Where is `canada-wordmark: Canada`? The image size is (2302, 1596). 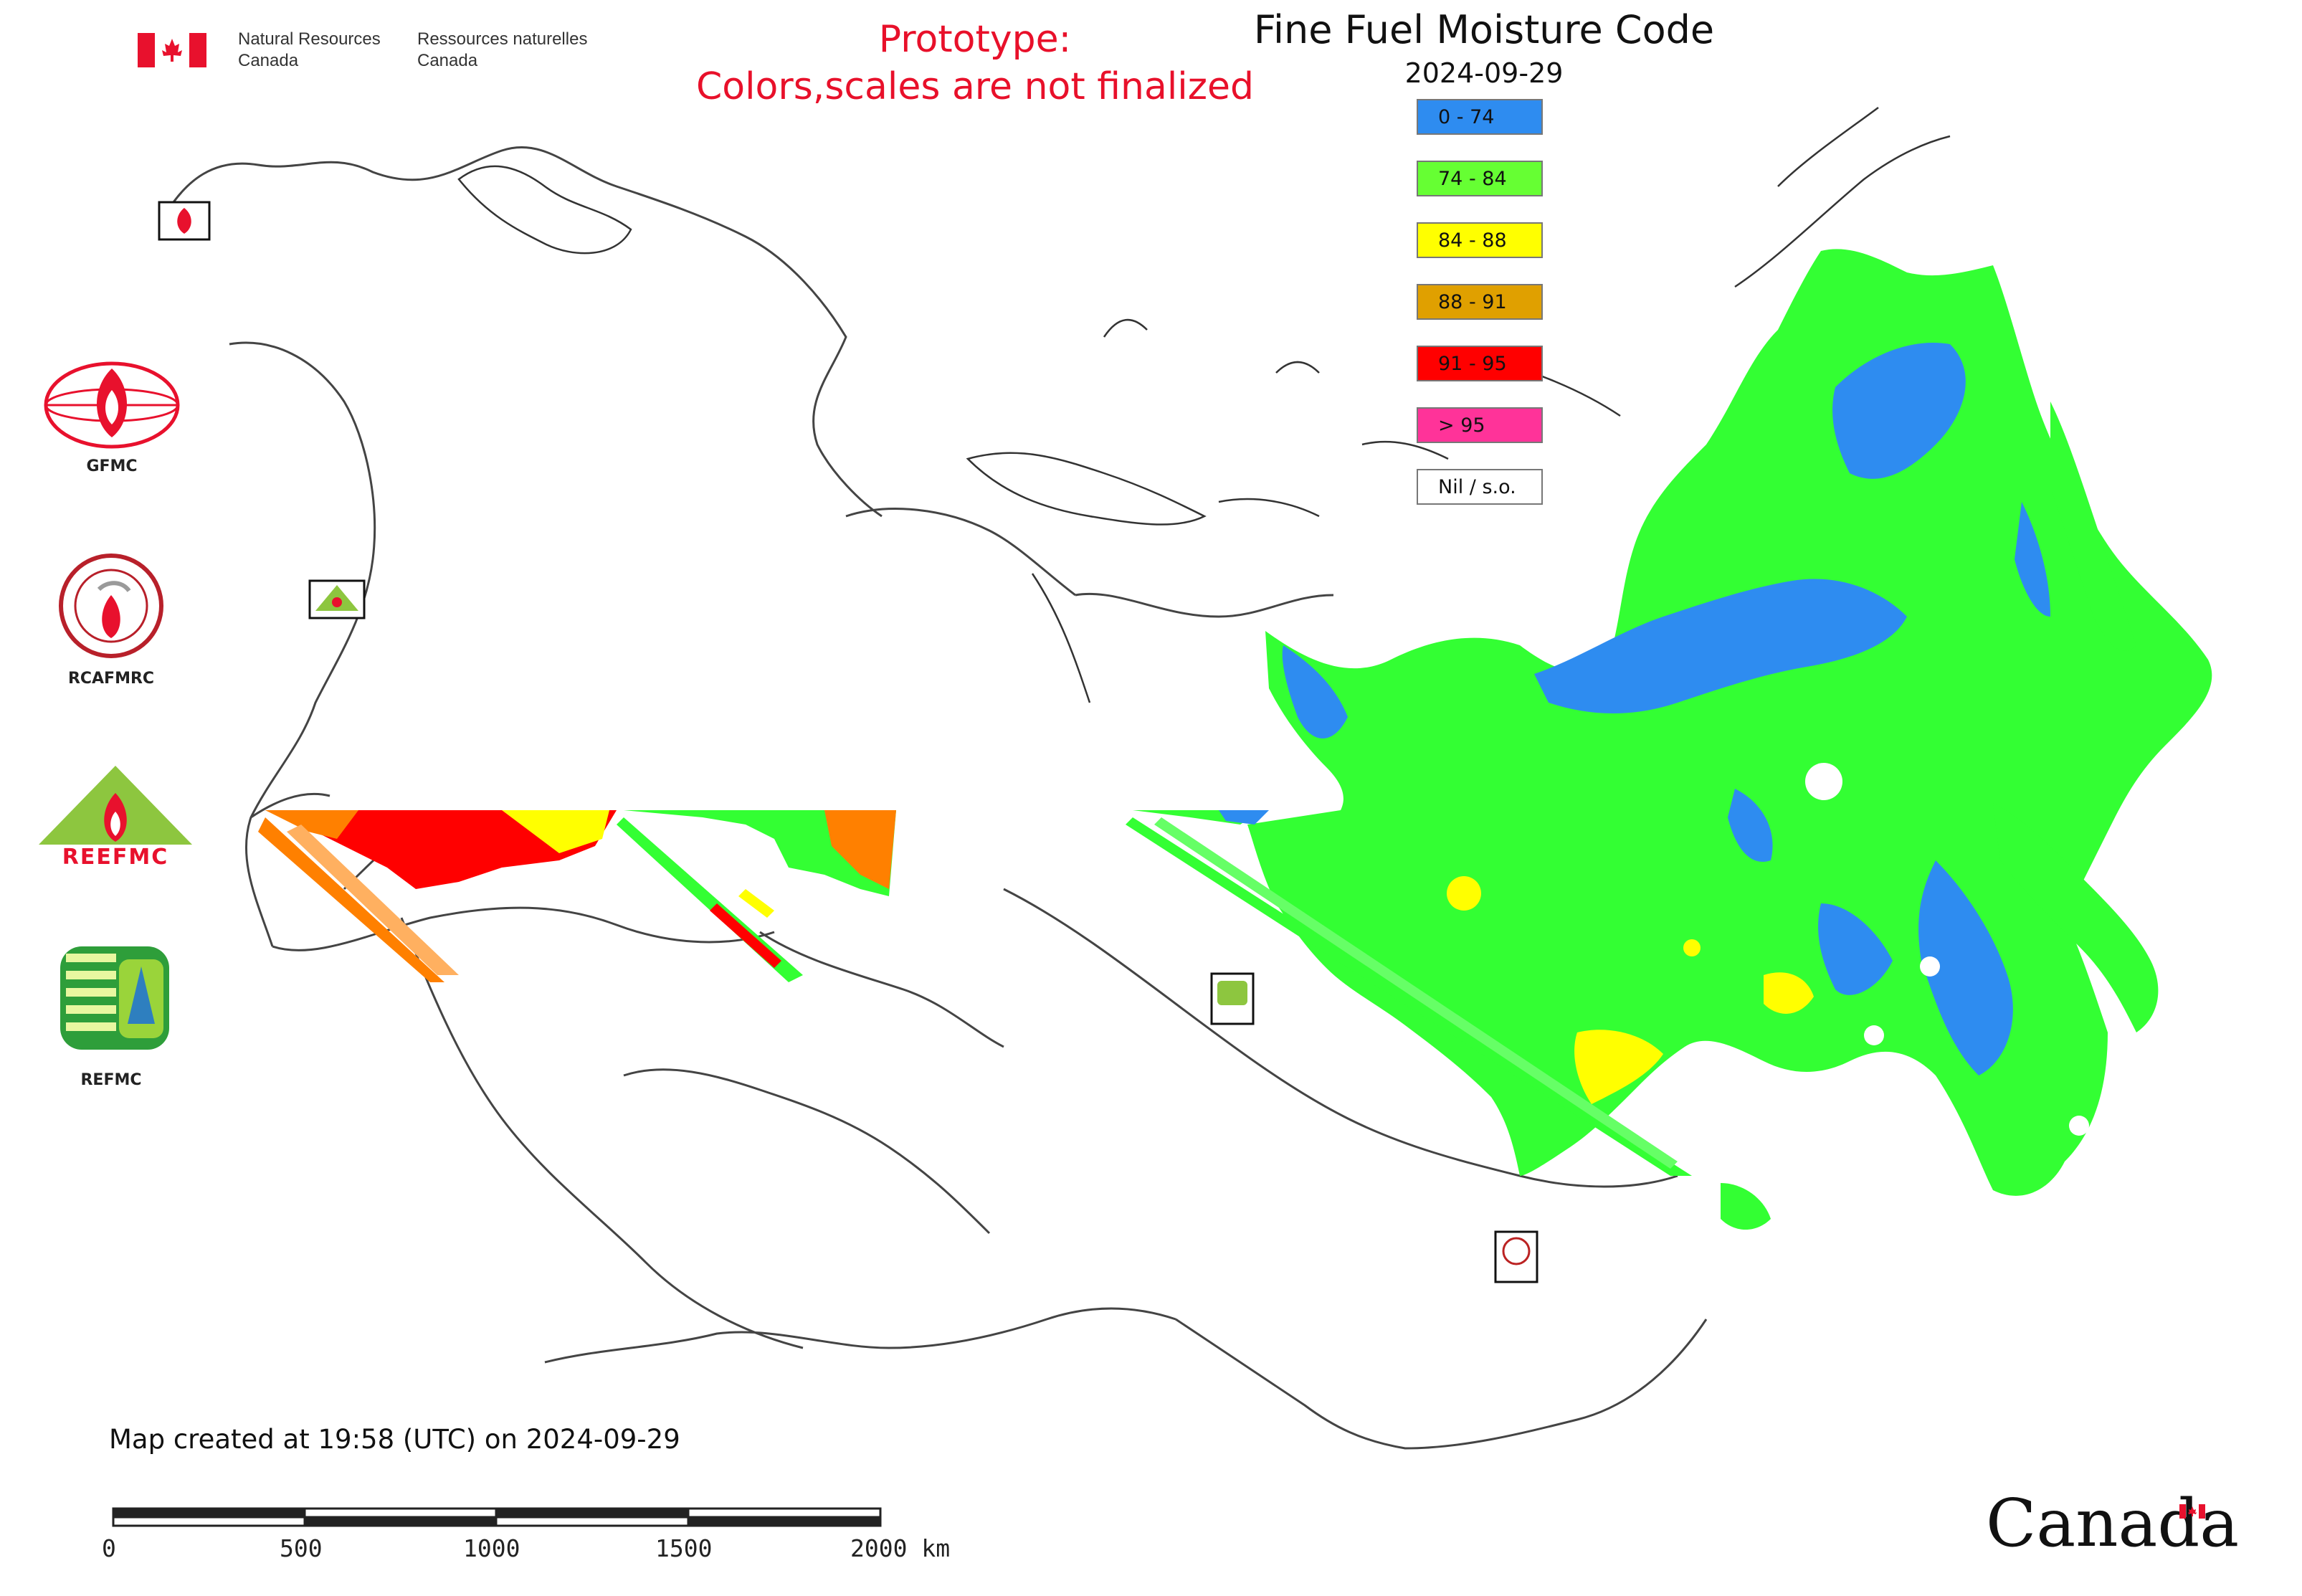 canada-wordmark: Canada is located at coordinates (2113, 1523).